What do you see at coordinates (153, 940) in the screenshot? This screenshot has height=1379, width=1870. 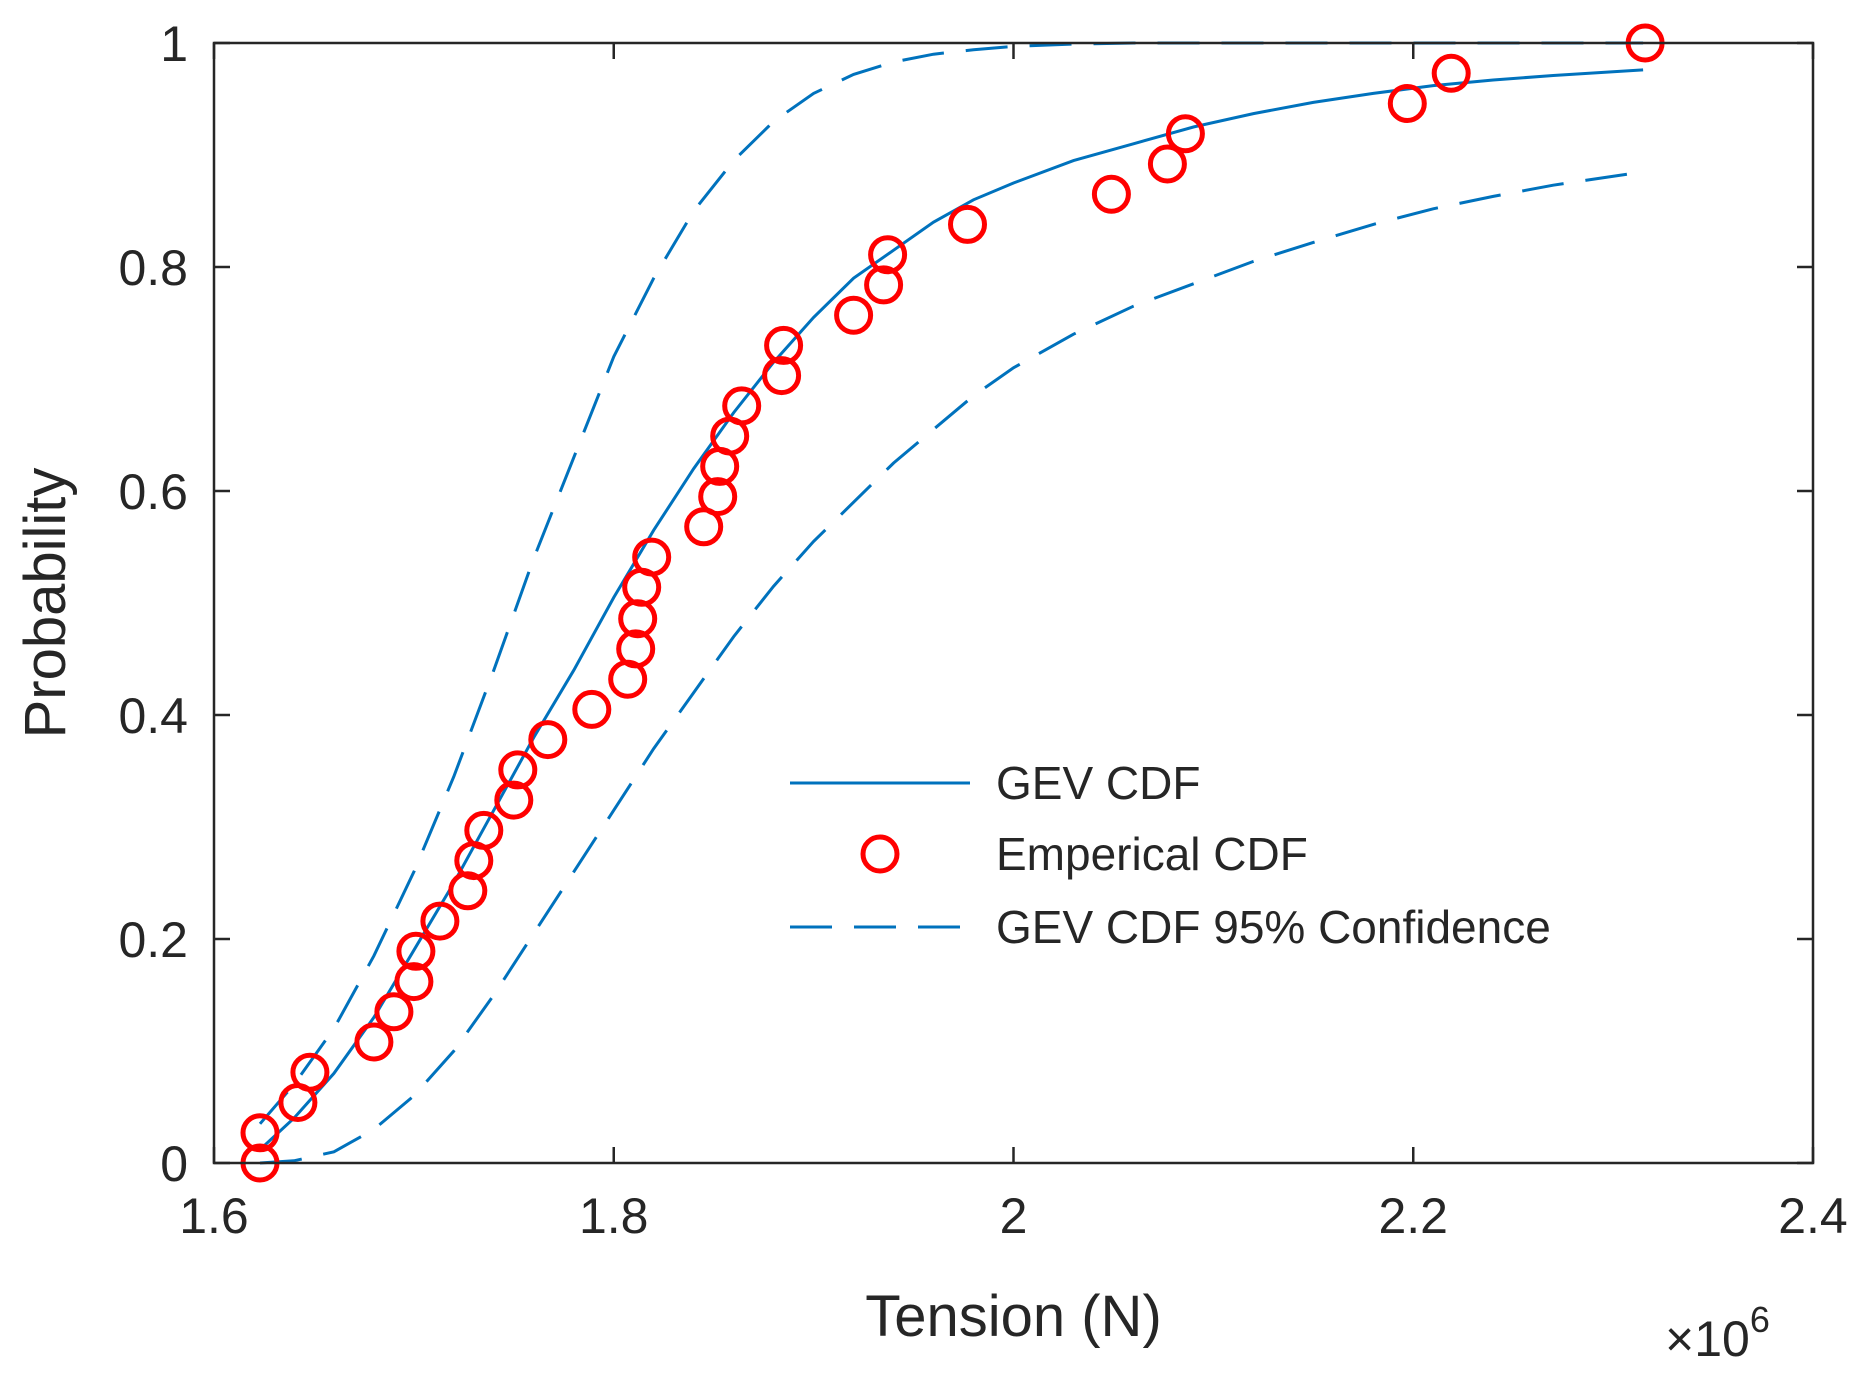 I see `y-tick-label: 0.2` at bounding box center [153, 940].